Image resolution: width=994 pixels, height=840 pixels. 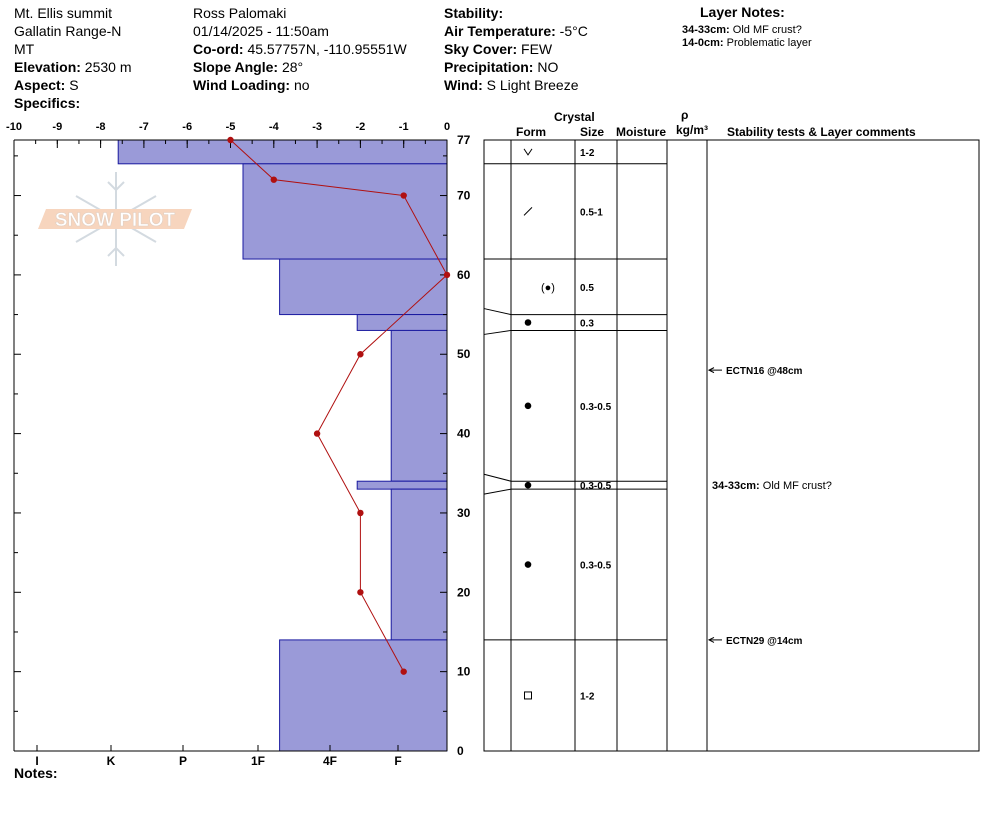 I want to click on snow-pilot-logo: SNOW PILOT, so click(x=115, y=219).